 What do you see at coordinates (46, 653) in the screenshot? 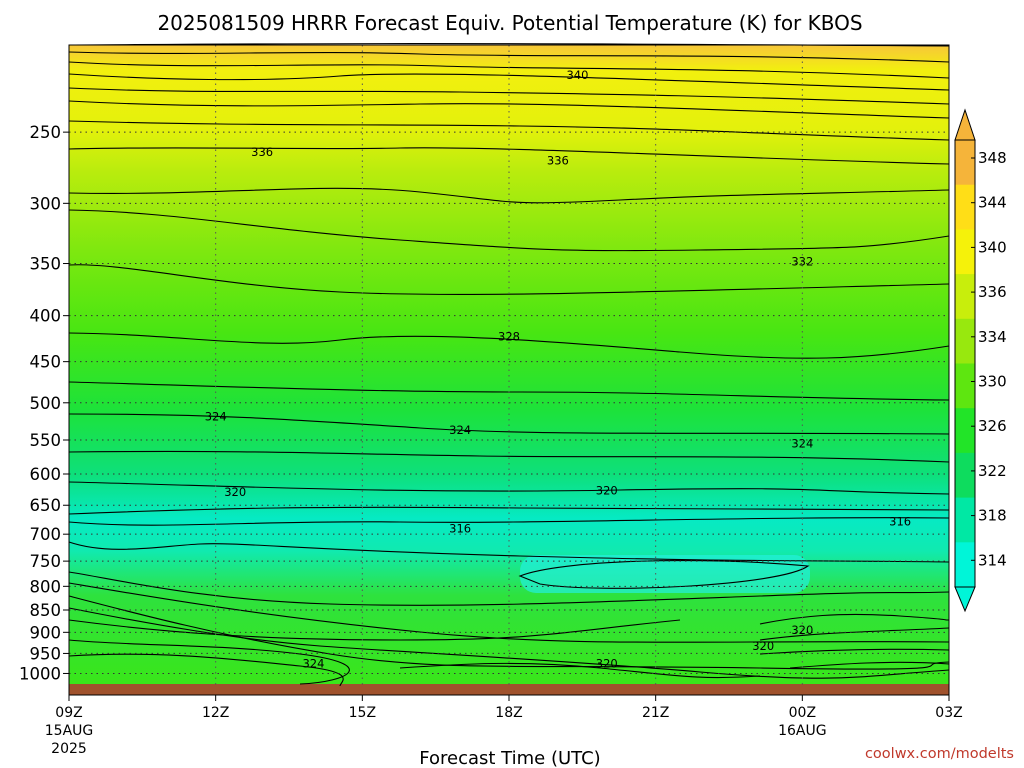
I see `y-tick-label: 950` at bounding box center [46, 653].